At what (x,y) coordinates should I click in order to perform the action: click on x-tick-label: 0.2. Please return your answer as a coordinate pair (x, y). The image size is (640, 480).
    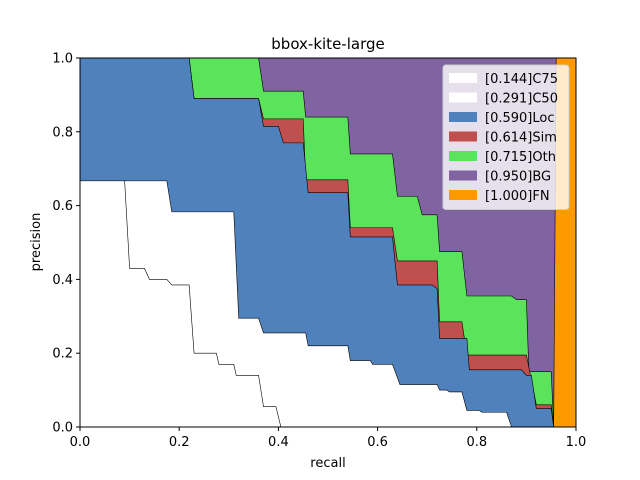
    Looking at the image, I should click on (179, 442).